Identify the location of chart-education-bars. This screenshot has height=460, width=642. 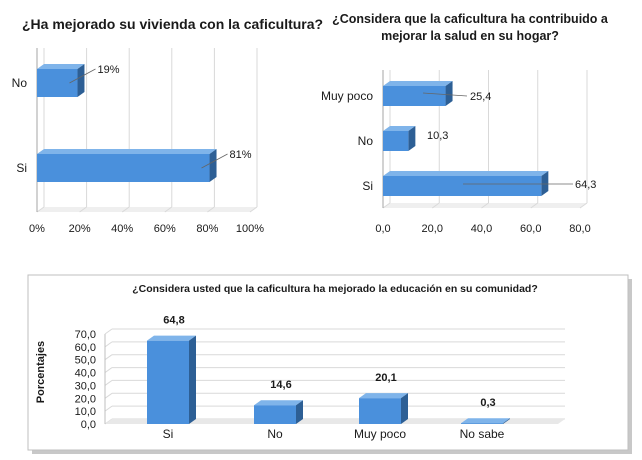
(328, 379).